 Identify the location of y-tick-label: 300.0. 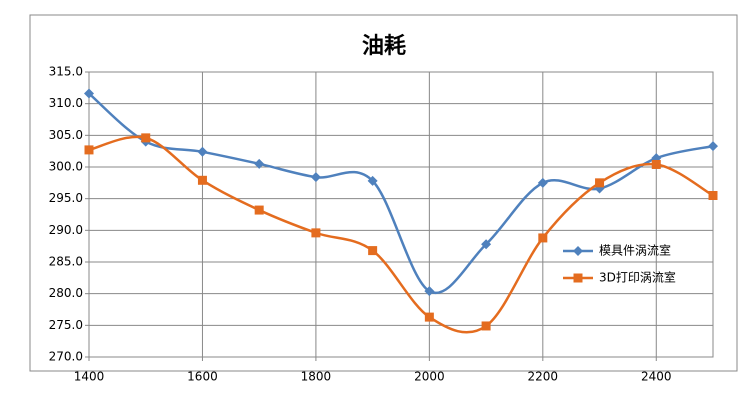
(66, 167).